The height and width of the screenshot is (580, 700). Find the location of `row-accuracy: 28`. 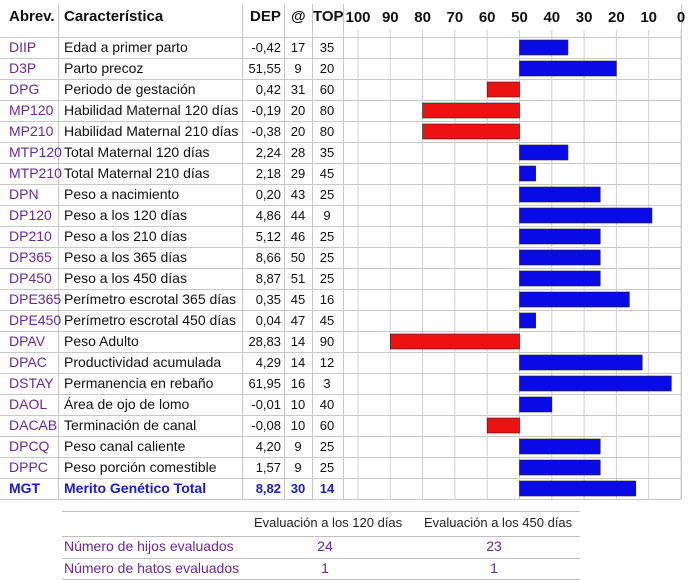

row-accuracy: 28 is located at coordinates (298, 152).